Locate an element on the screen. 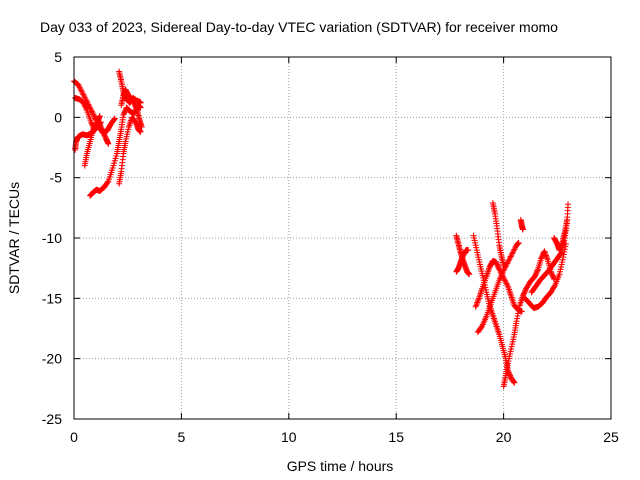  series-arc-j is located at coordinates (462, 261).